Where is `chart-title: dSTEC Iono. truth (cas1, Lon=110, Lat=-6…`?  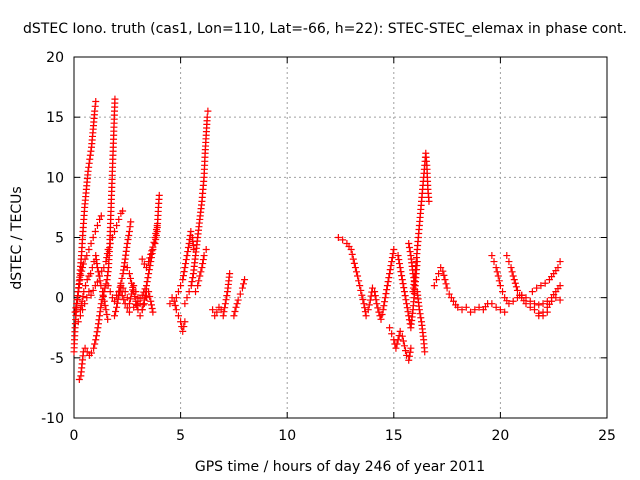
chart-title: dSTEC Iono. truth (cas1, Lon=110, Lat=-6… is located at coordinates (325, 29).